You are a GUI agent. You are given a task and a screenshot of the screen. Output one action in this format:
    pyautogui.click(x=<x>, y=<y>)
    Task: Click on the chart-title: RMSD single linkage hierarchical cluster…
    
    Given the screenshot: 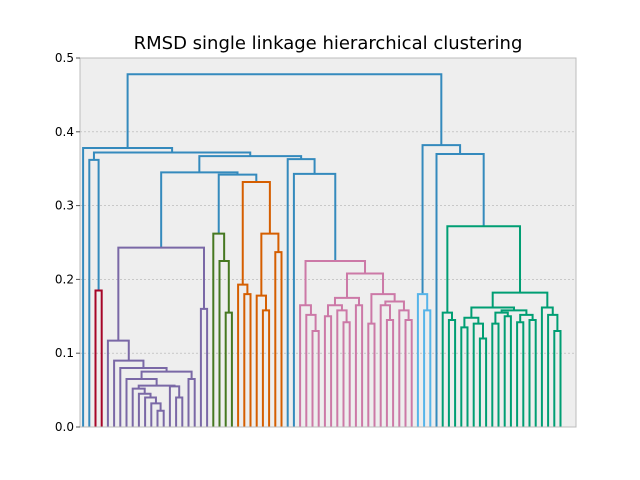 What is the action you would take?
    pyautogui.click(x=328, y=43)
    